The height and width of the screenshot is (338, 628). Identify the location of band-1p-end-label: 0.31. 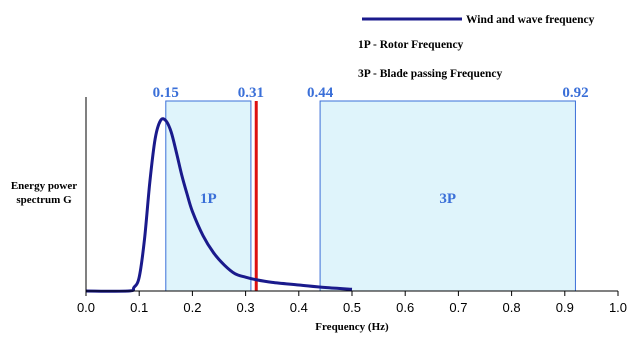
(251, 93).